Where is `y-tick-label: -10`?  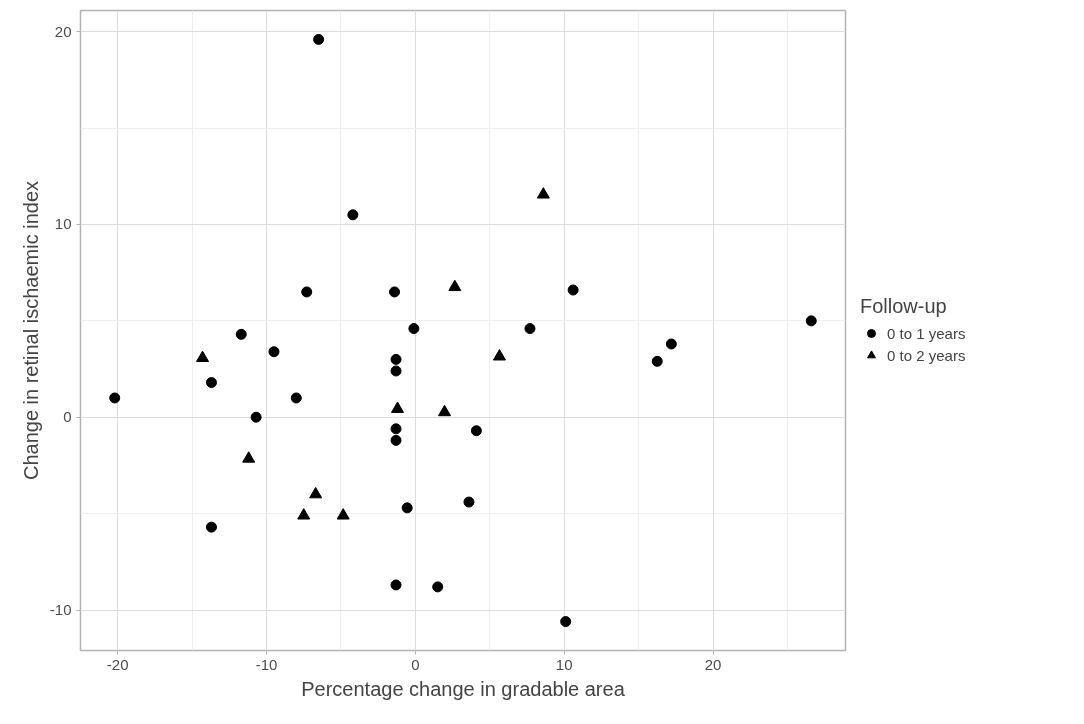 y-tick-label: -10 is located at coordinates (60, 610).